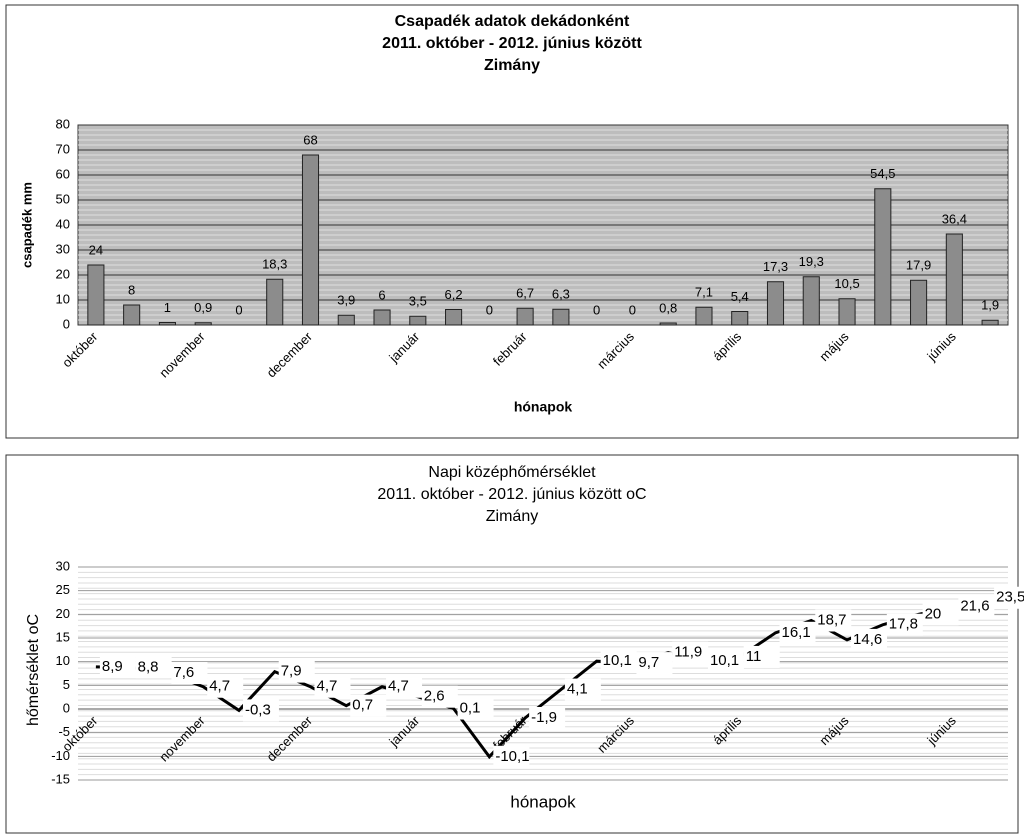  I want to click on data-label: 17,9, so click(918, 265).